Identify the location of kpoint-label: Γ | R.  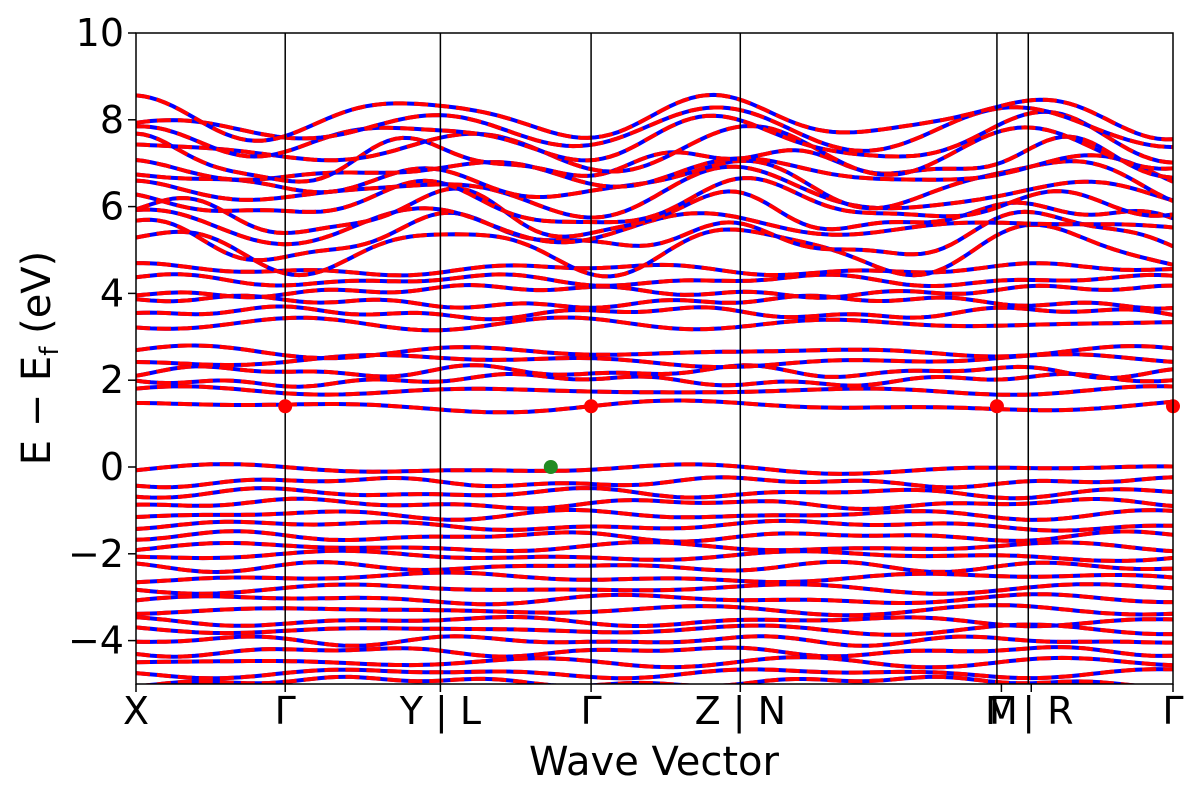
(1031, 711).